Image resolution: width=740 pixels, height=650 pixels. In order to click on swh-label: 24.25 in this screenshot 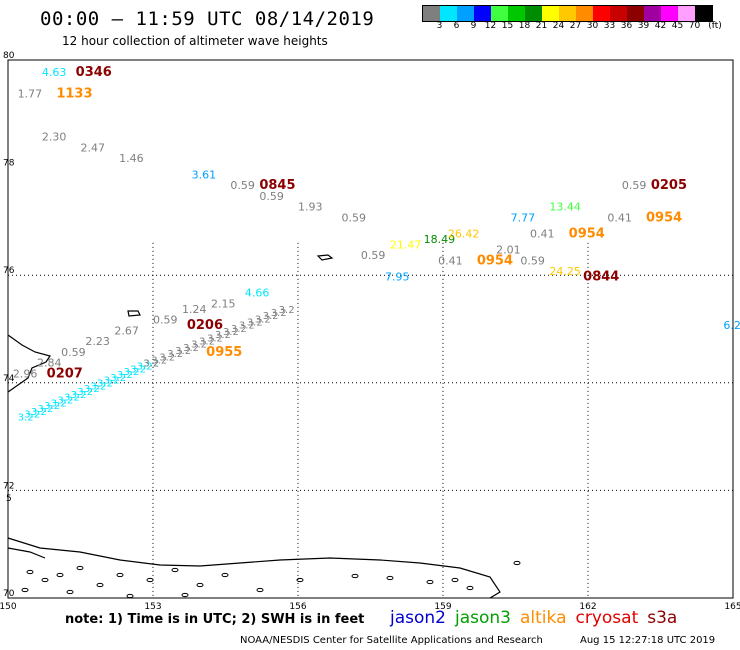, I will do `click(565, 271)`.